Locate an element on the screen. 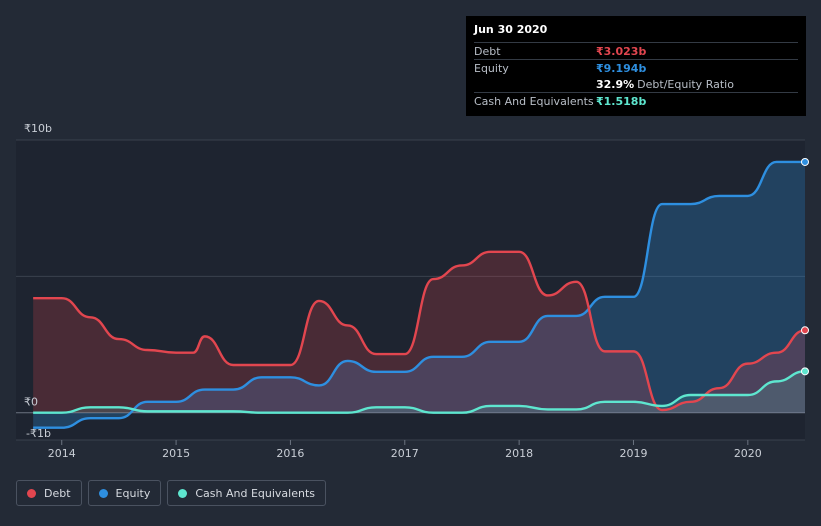  legend-equity-label: Equity is located at coordinates (133, 493).